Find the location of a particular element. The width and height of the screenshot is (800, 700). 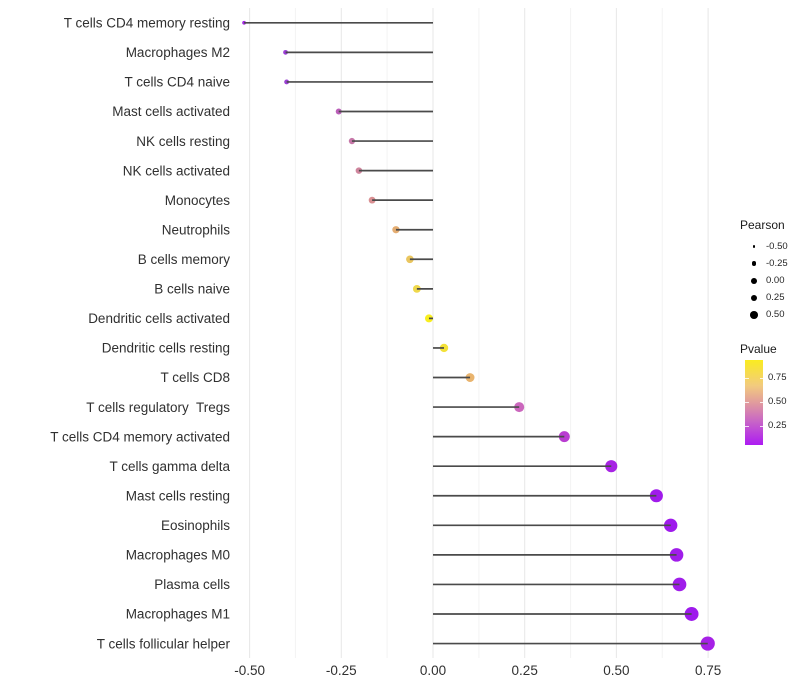

pvalue-colorbar is located at coordinates (754, 402).